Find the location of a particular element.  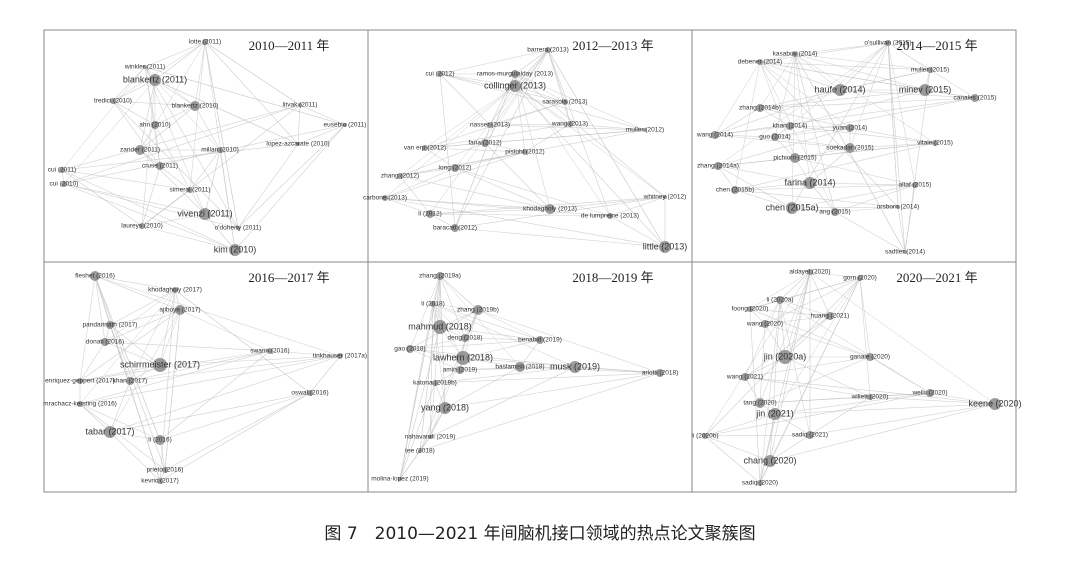

node-label: carbone (2013) is located at coordinates (385, 198).